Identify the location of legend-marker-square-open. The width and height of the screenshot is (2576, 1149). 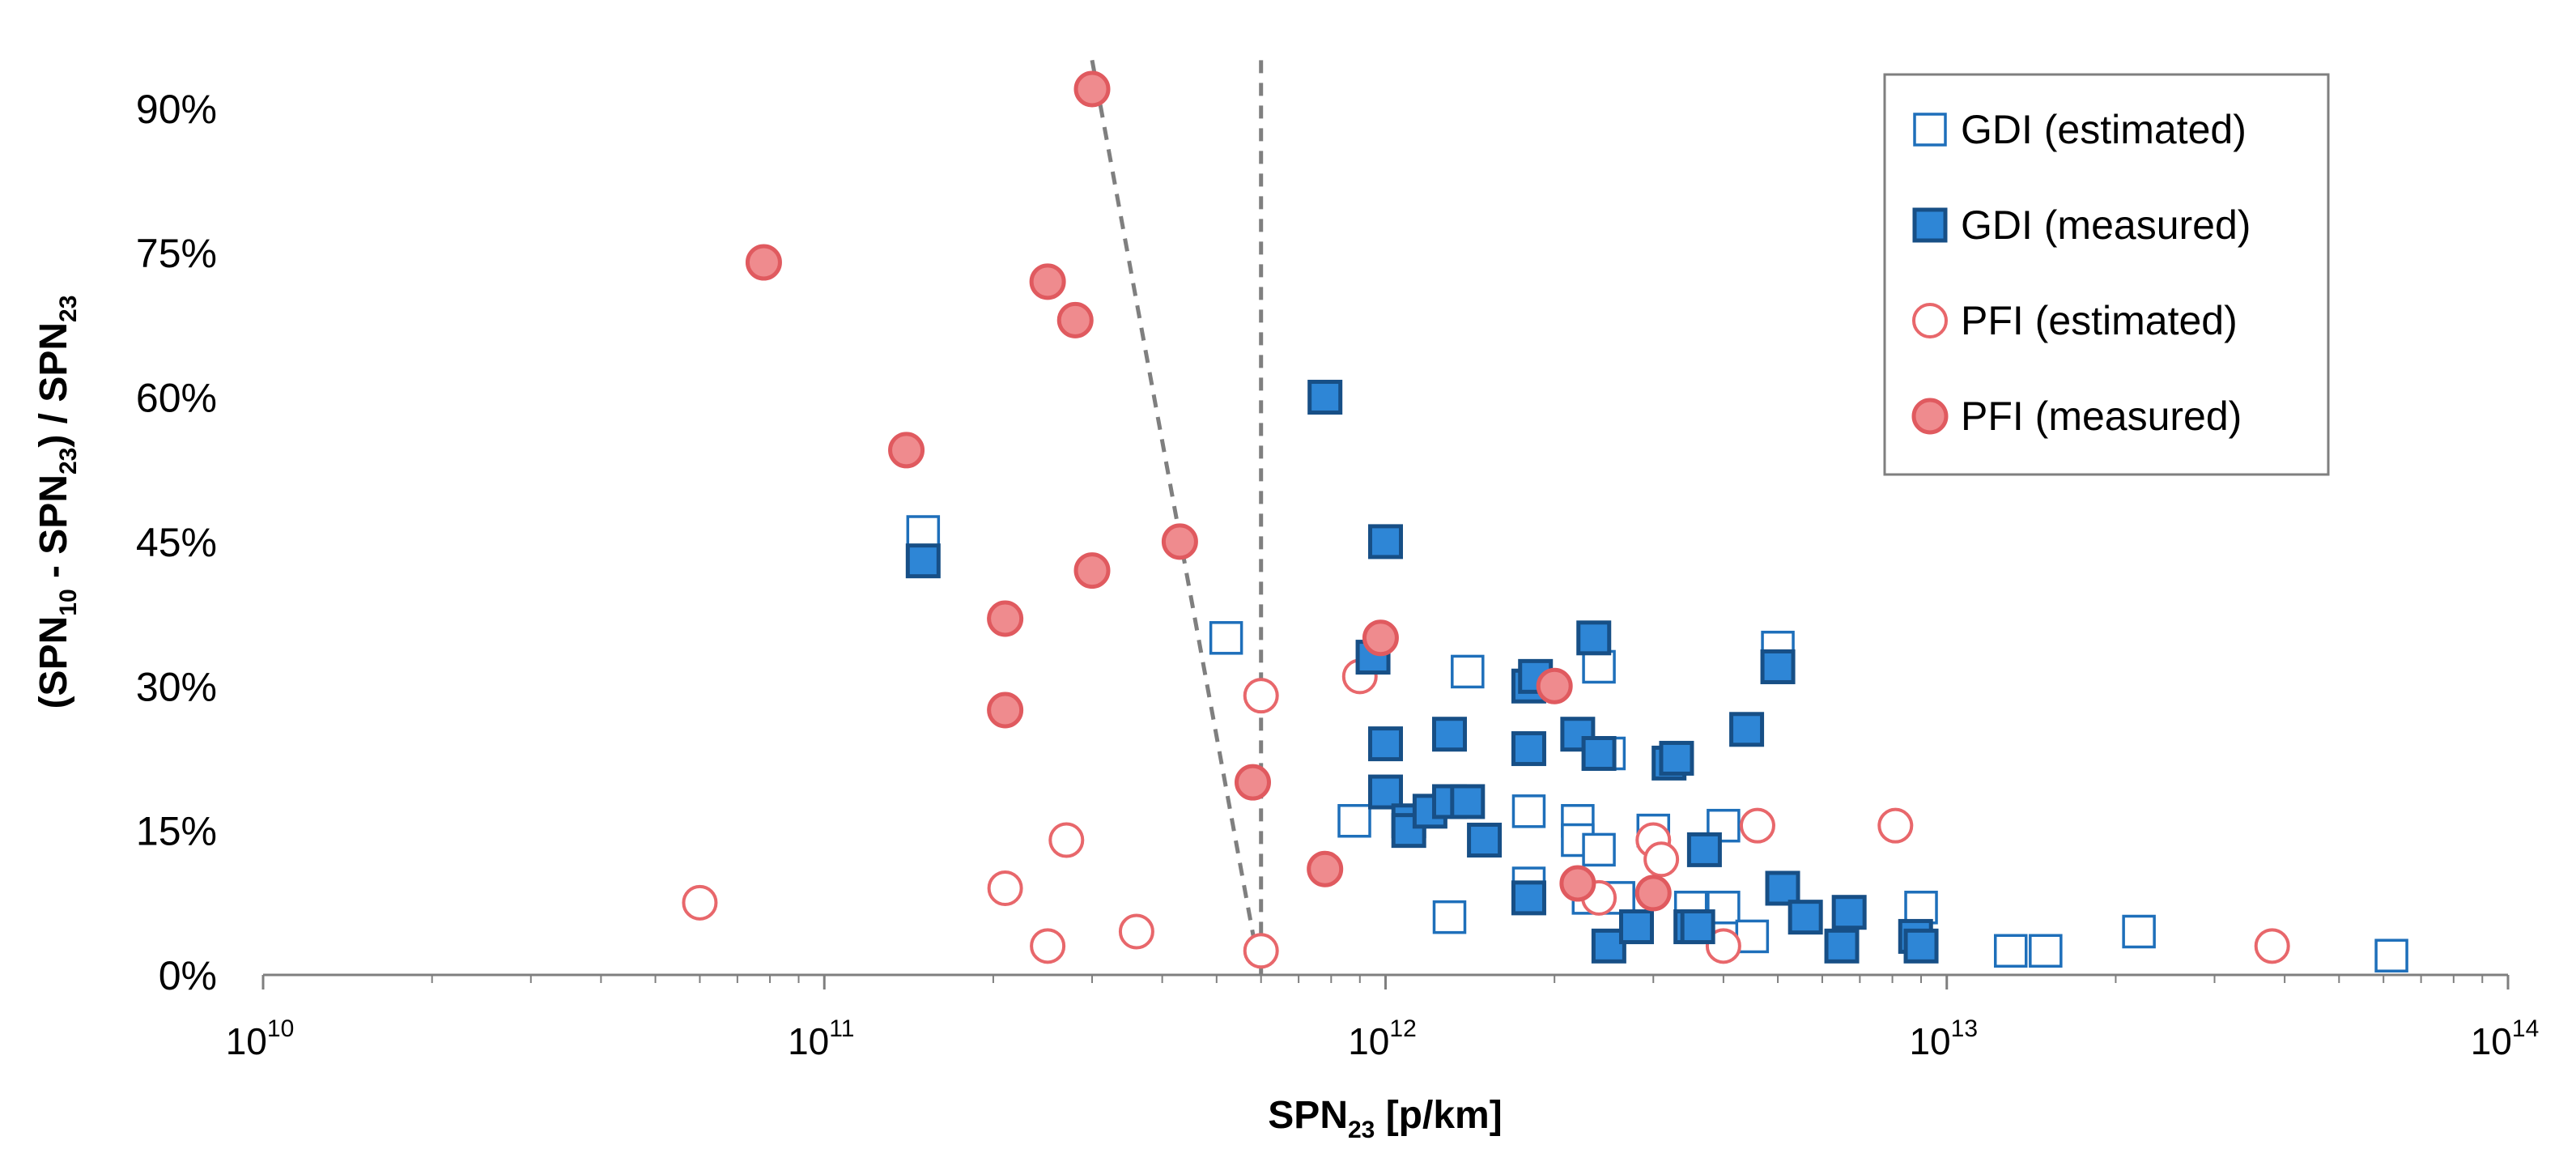
(1930, 130).